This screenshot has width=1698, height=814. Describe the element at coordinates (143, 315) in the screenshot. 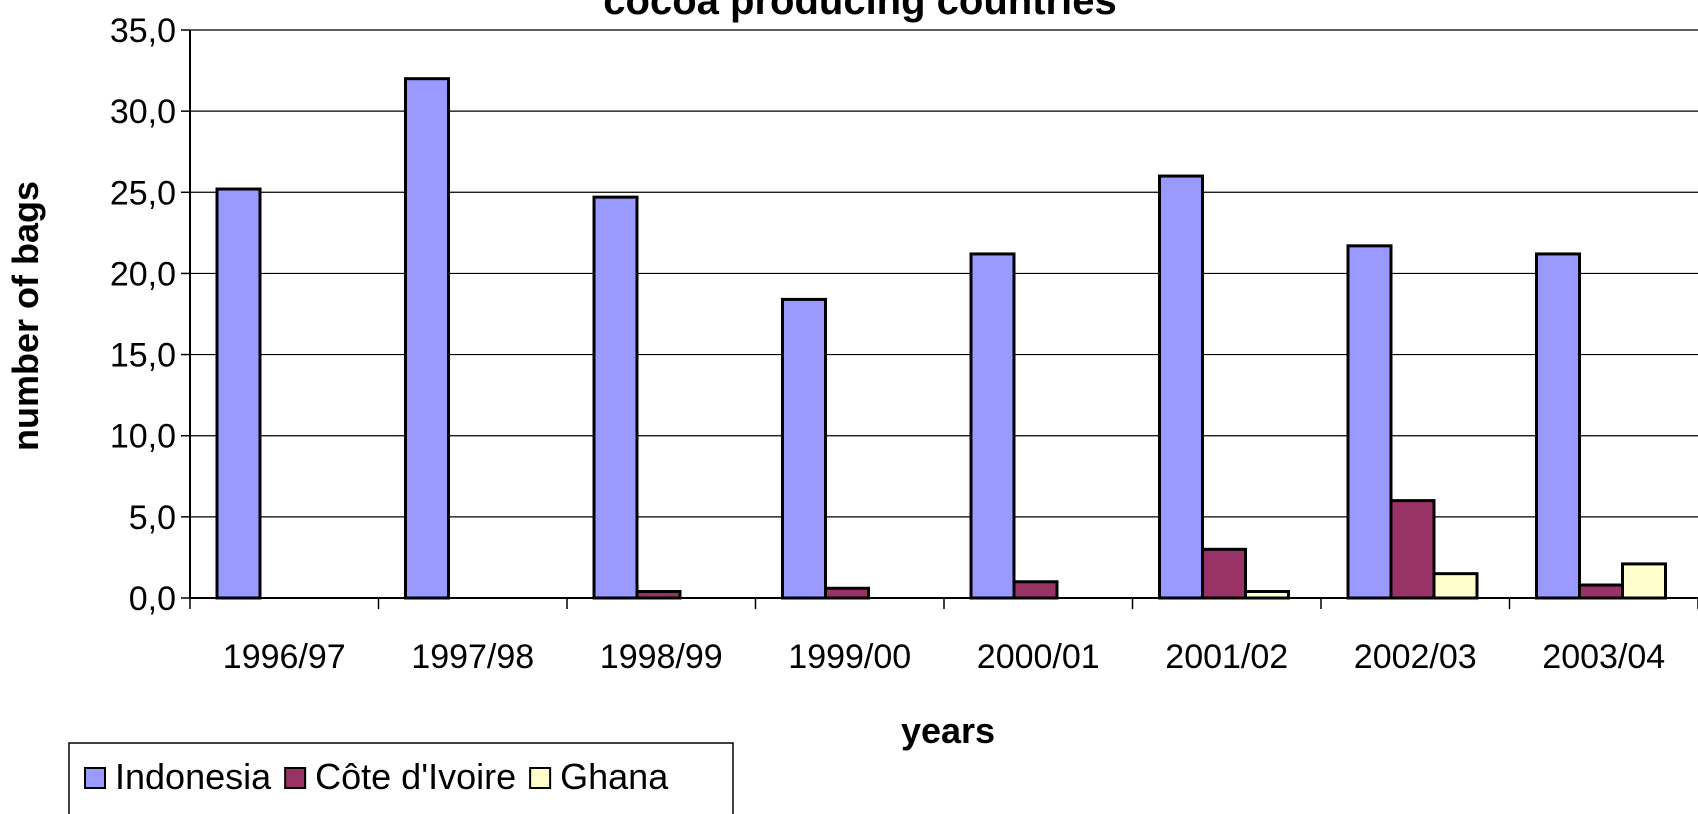

I see `y-tick-labels: 0,0 5,0 10,0 15,0 20,0 25,0 30,0 35,0` at that location.